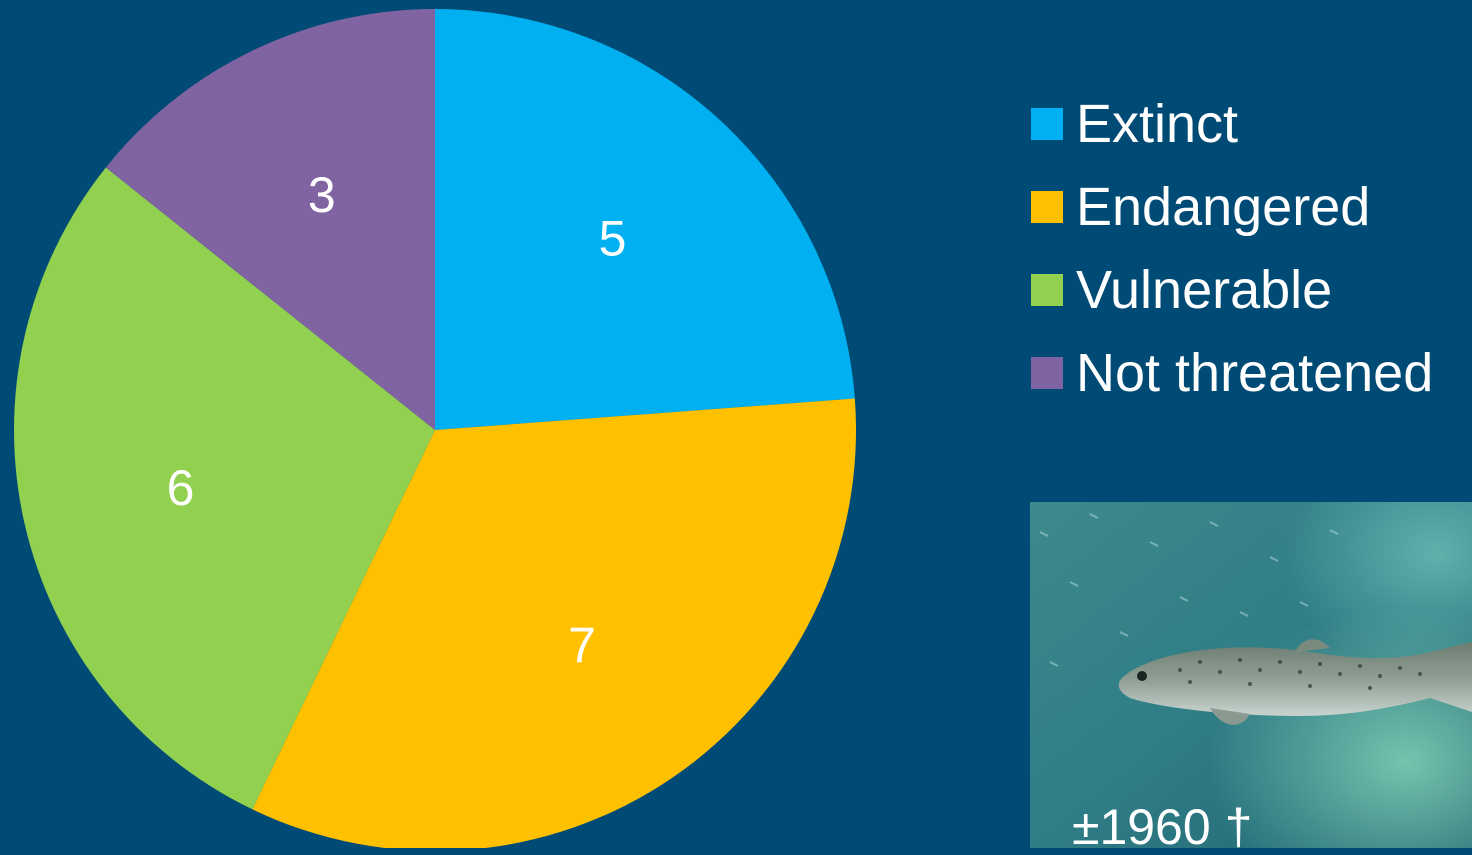  Describe the element at coordinates (322, 195) in the screenshot. I see `data-label-not-threatened: 3` at that location.